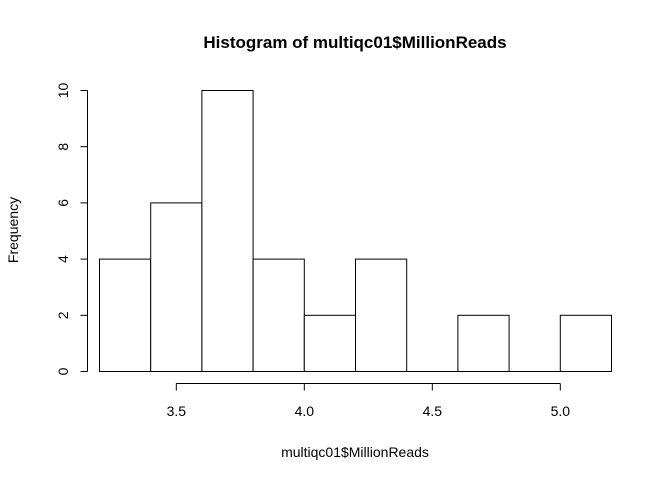 The image size is (672, 480). What do you see at coordinates (13, 230) in the screenshot?
I see `y-axis-label: Frequency` at bounding box center [13, 230].